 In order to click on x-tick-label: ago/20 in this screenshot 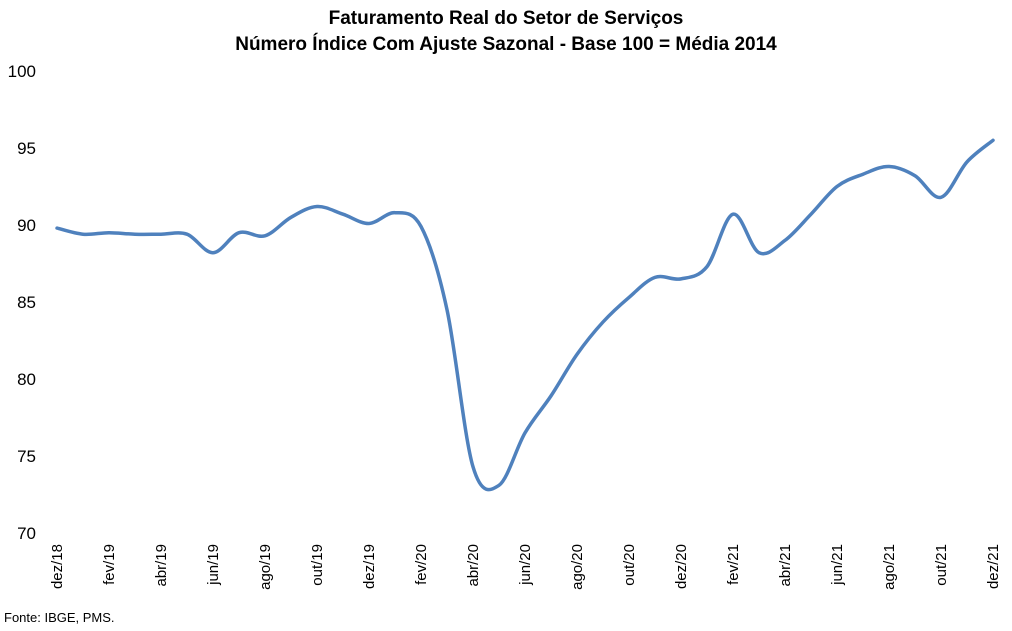, I will do `click(577, 567)`.